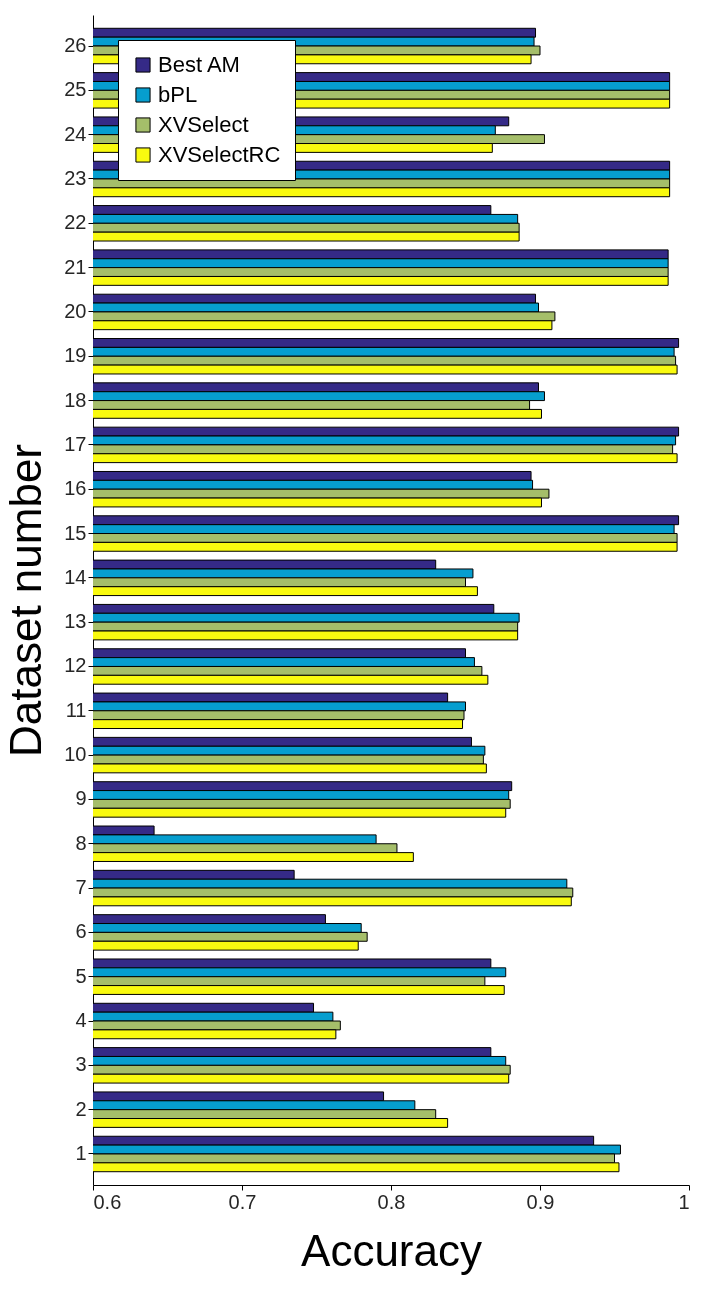  What do you see at coordinates (391, 1201) in the screenshot?
I see `x-tick-label: 0.8` at bounding box center [391, 1201].